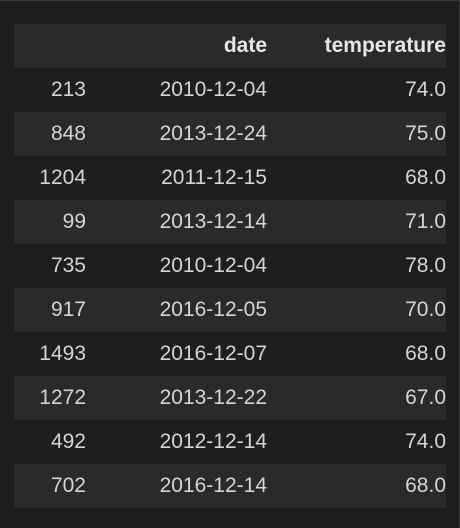  I want to click on header-index, so click(55, 46).